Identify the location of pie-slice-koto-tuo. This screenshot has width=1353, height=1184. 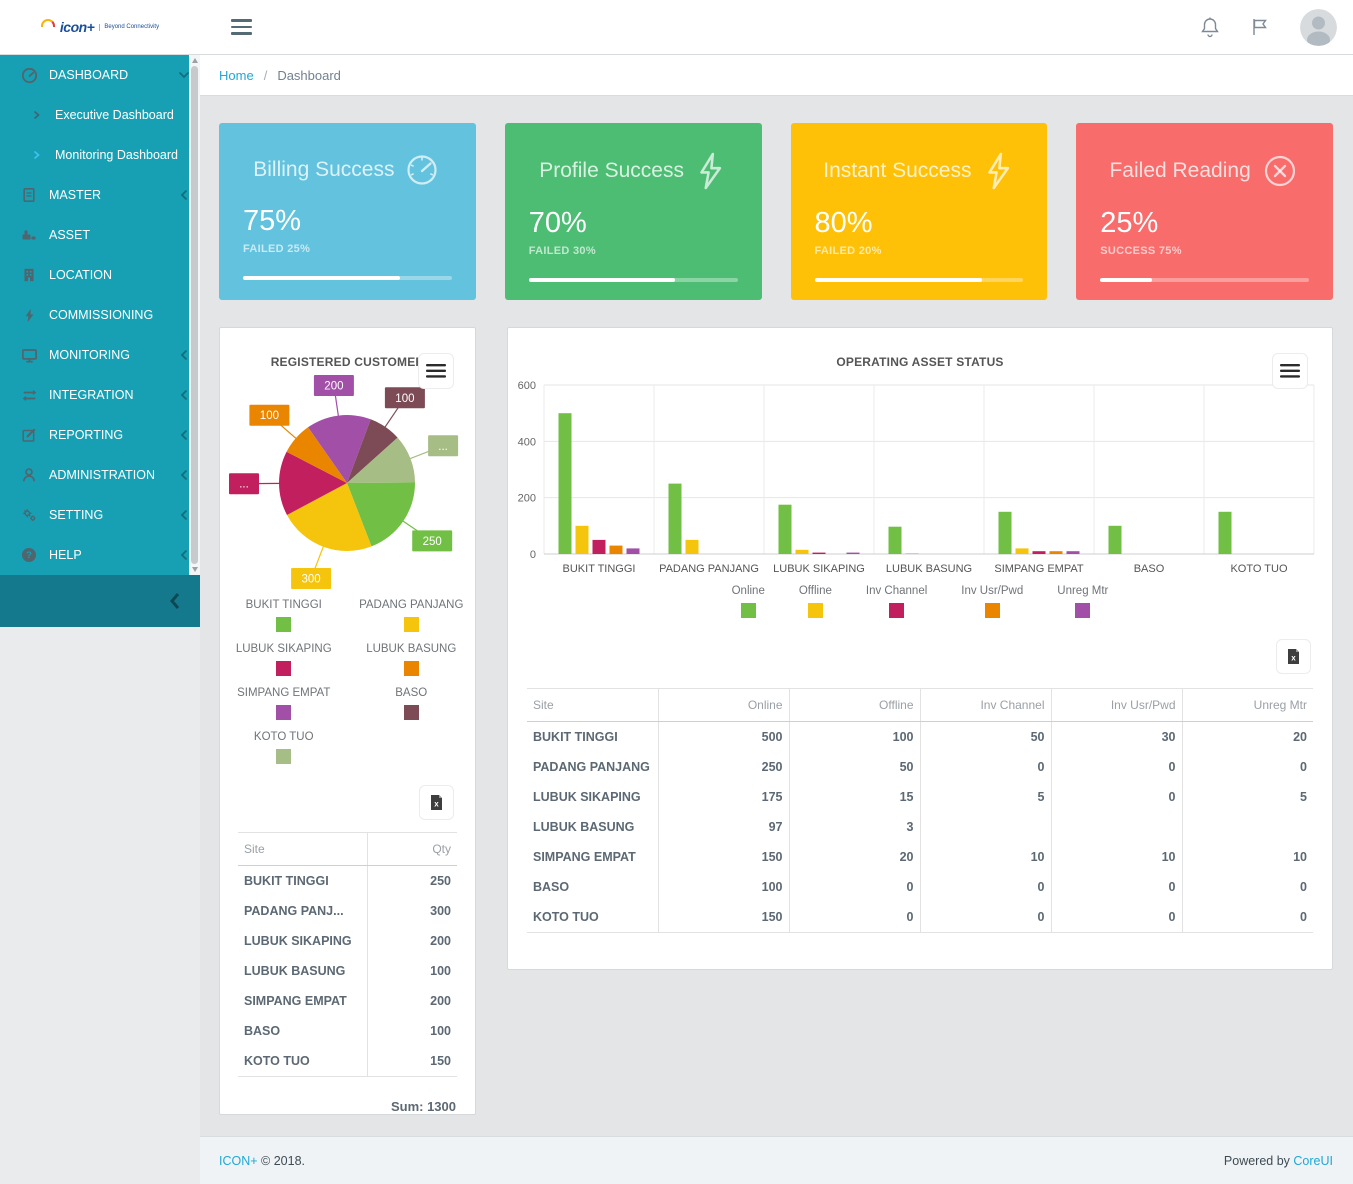
(381, 460).